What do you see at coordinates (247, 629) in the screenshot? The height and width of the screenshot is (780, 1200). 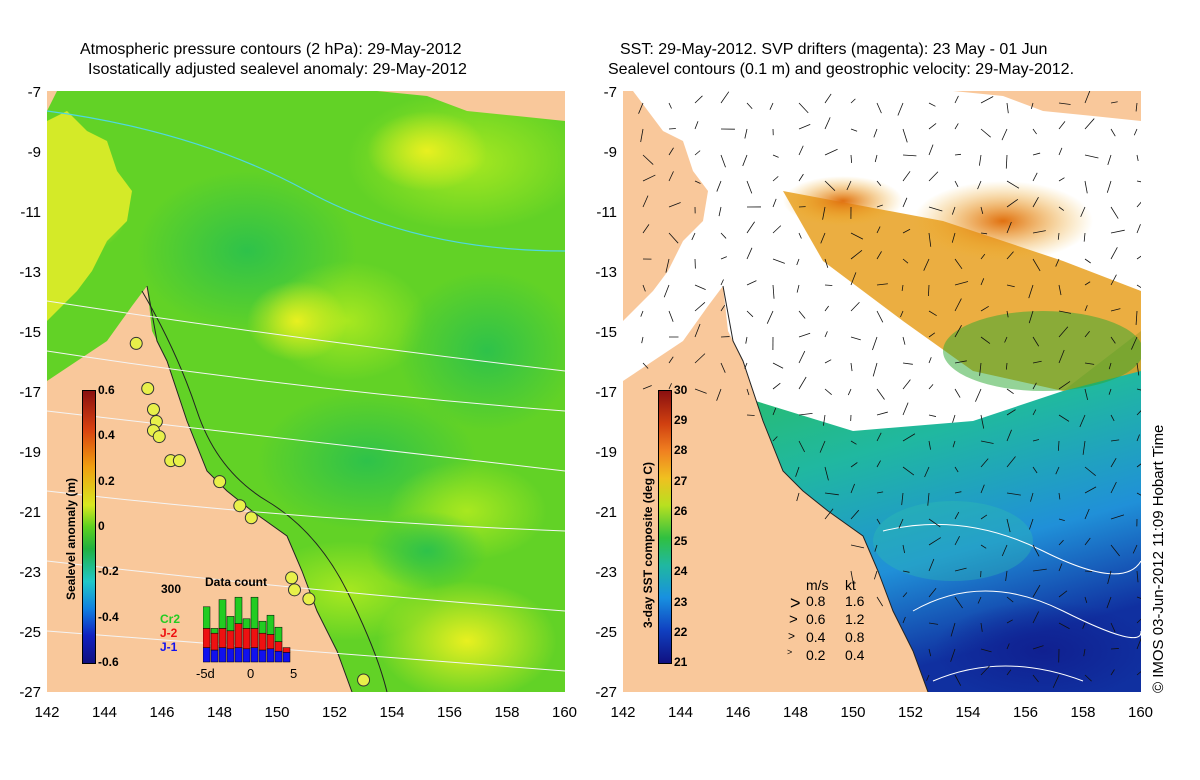 I see `data-count-histogram` at bounding box center [247, 629].